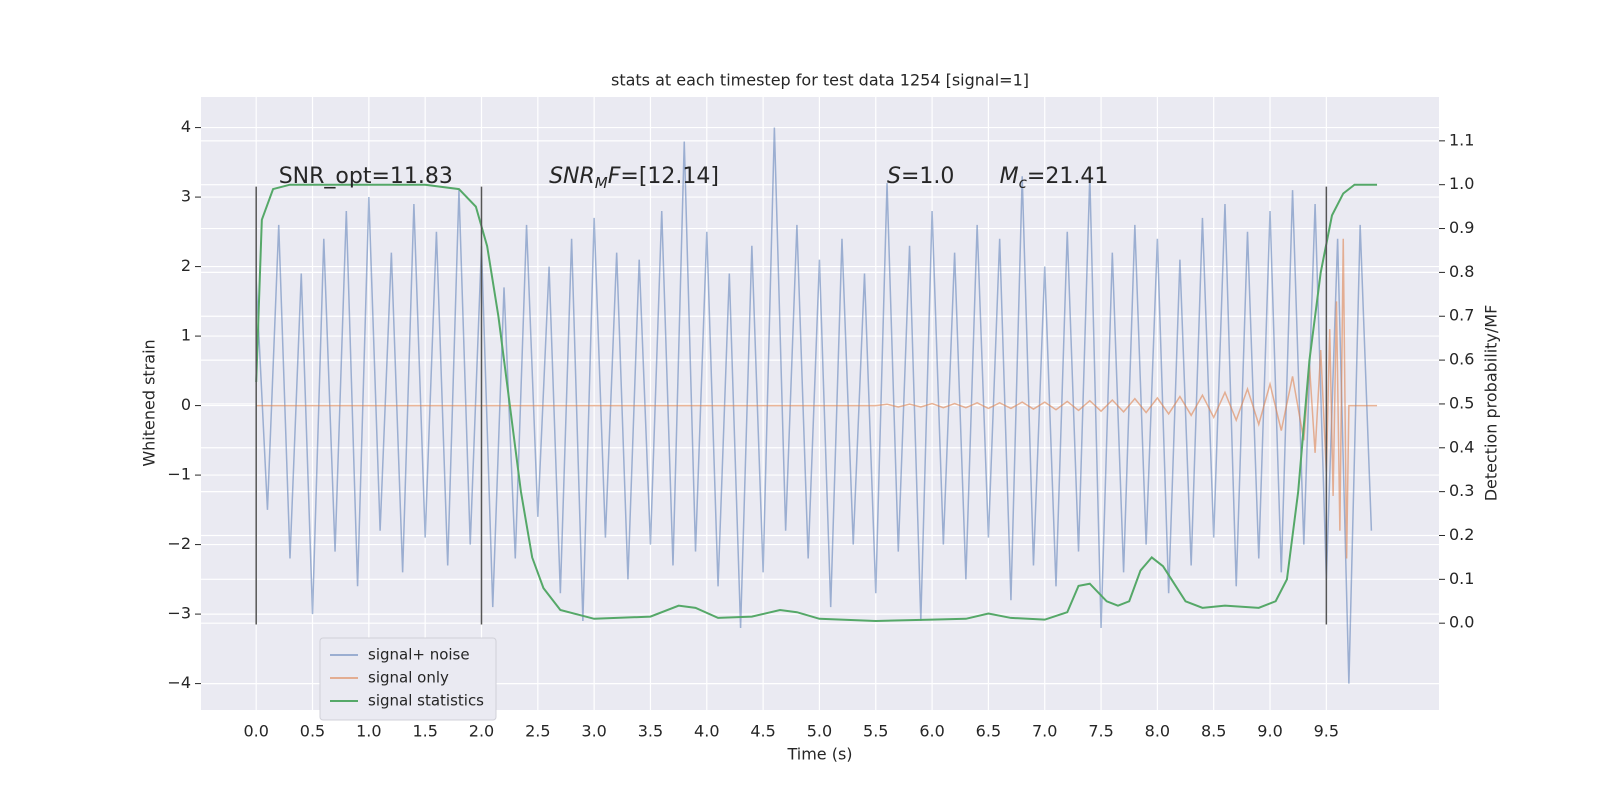 The height and width of the screenshot is (800, 1600). Describe the element at coordinates (762, 731) in the screenshot. I see `x-tick-label: 4.5` at that location.